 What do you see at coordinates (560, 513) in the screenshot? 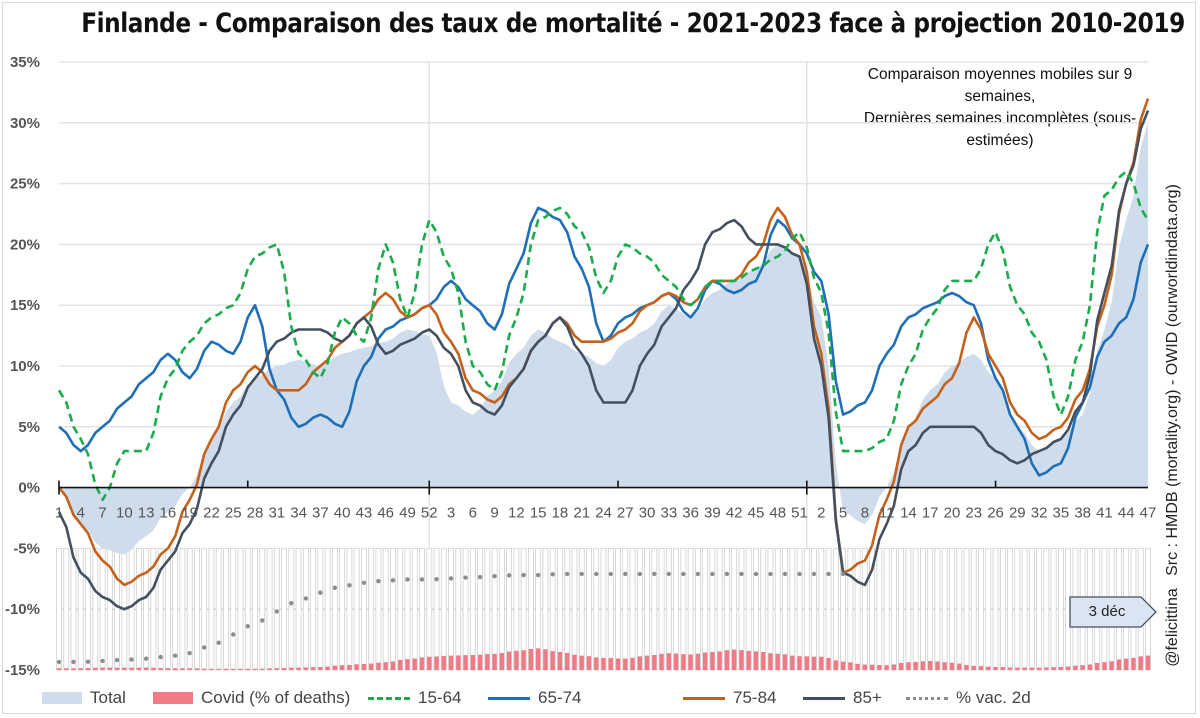
I see `x-tick-label: 18` at bounding box center [560, 513].